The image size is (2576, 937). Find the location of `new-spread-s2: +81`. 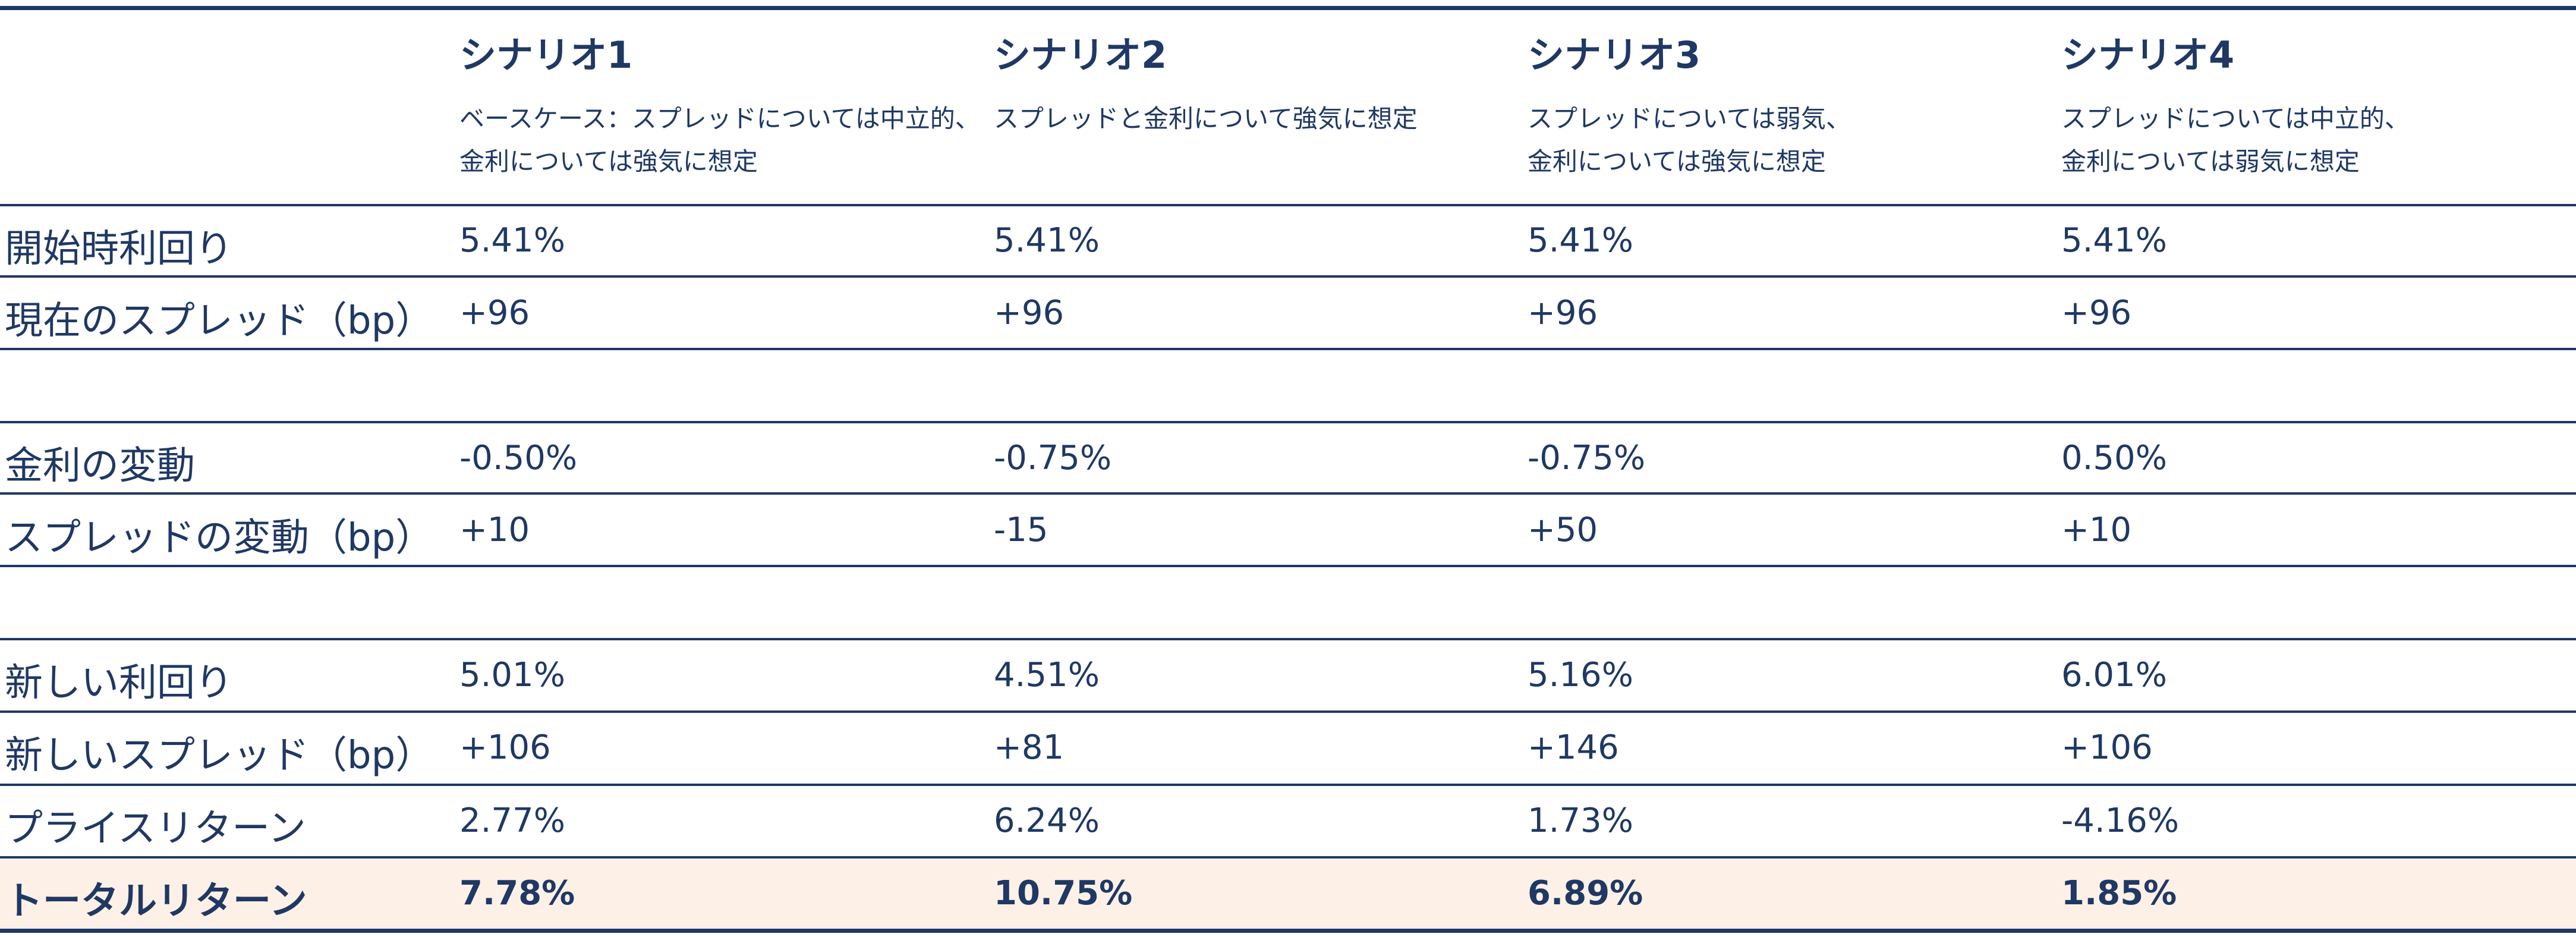

new-spread-s2: +81 is located at coordinates (1029, 747).